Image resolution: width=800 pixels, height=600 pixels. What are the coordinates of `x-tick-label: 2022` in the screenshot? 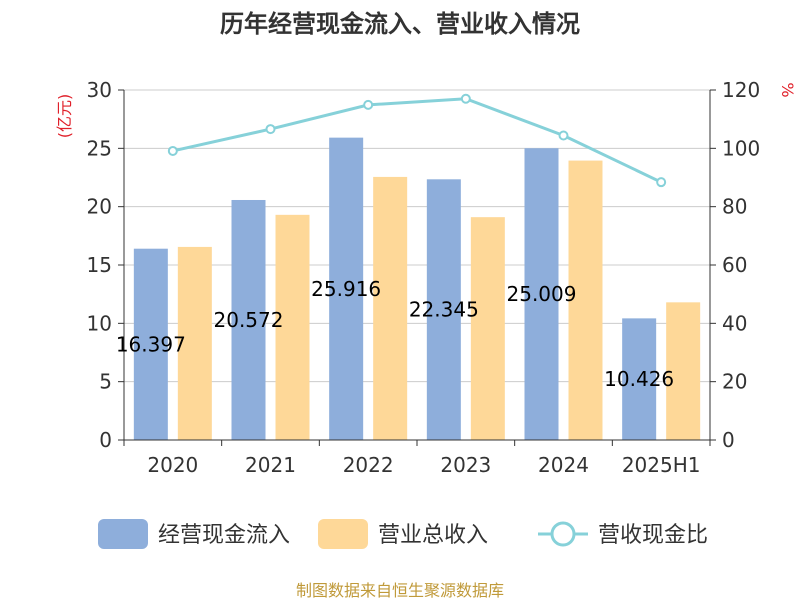 It's located at (368, 465).